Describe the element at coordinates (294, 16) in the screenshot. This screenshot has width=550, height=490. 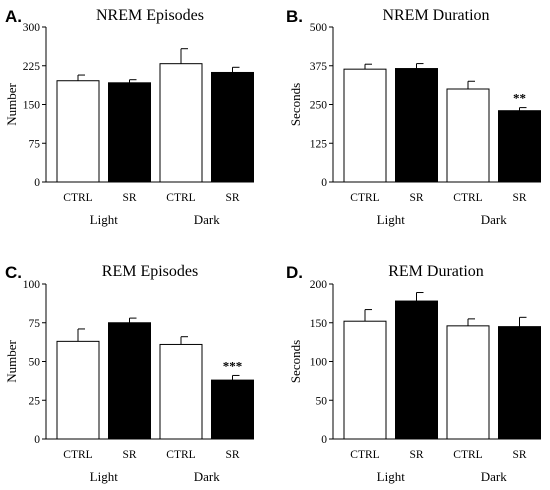
I see `panel-letter: B.` at that location.